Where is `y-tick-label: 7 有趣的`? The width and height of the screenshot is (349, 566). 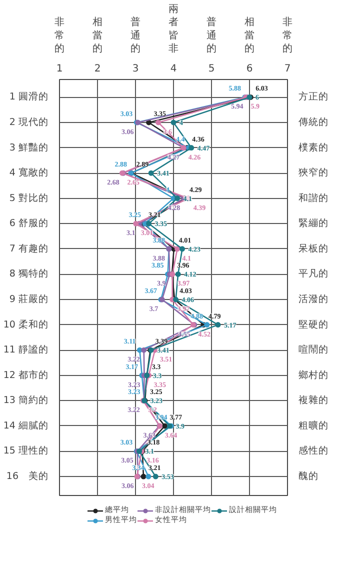 y-tick-label: 7 有趣的 is located at coordinates (29, 248).